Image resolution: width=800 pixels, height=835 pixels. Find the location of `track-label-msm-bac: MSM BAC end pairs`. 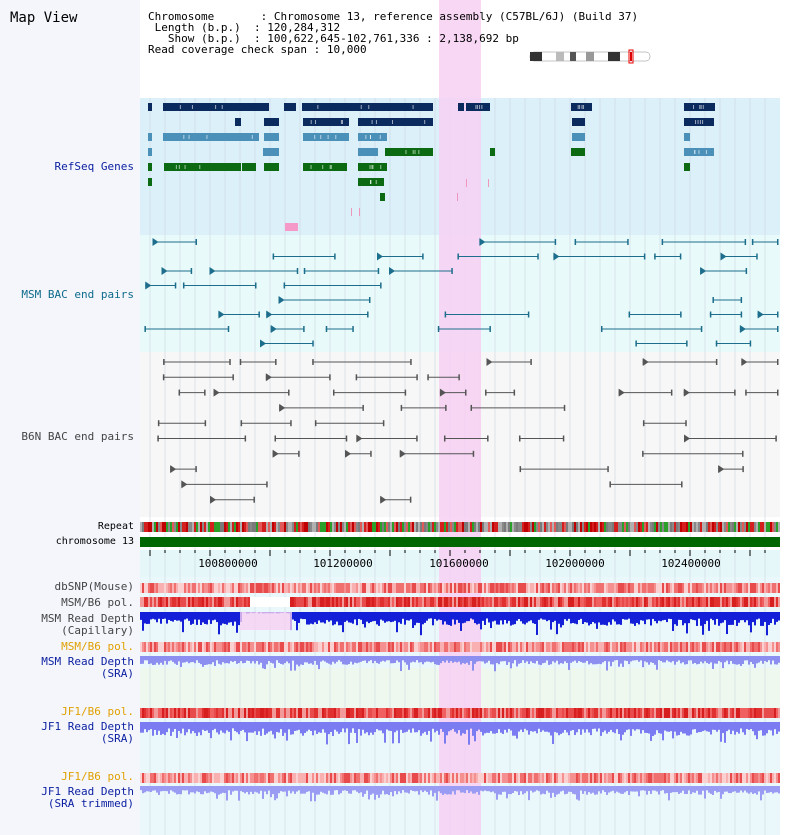

track-label-msm-bac: MSM BAC end pairs is located at coordinates (77, 294).